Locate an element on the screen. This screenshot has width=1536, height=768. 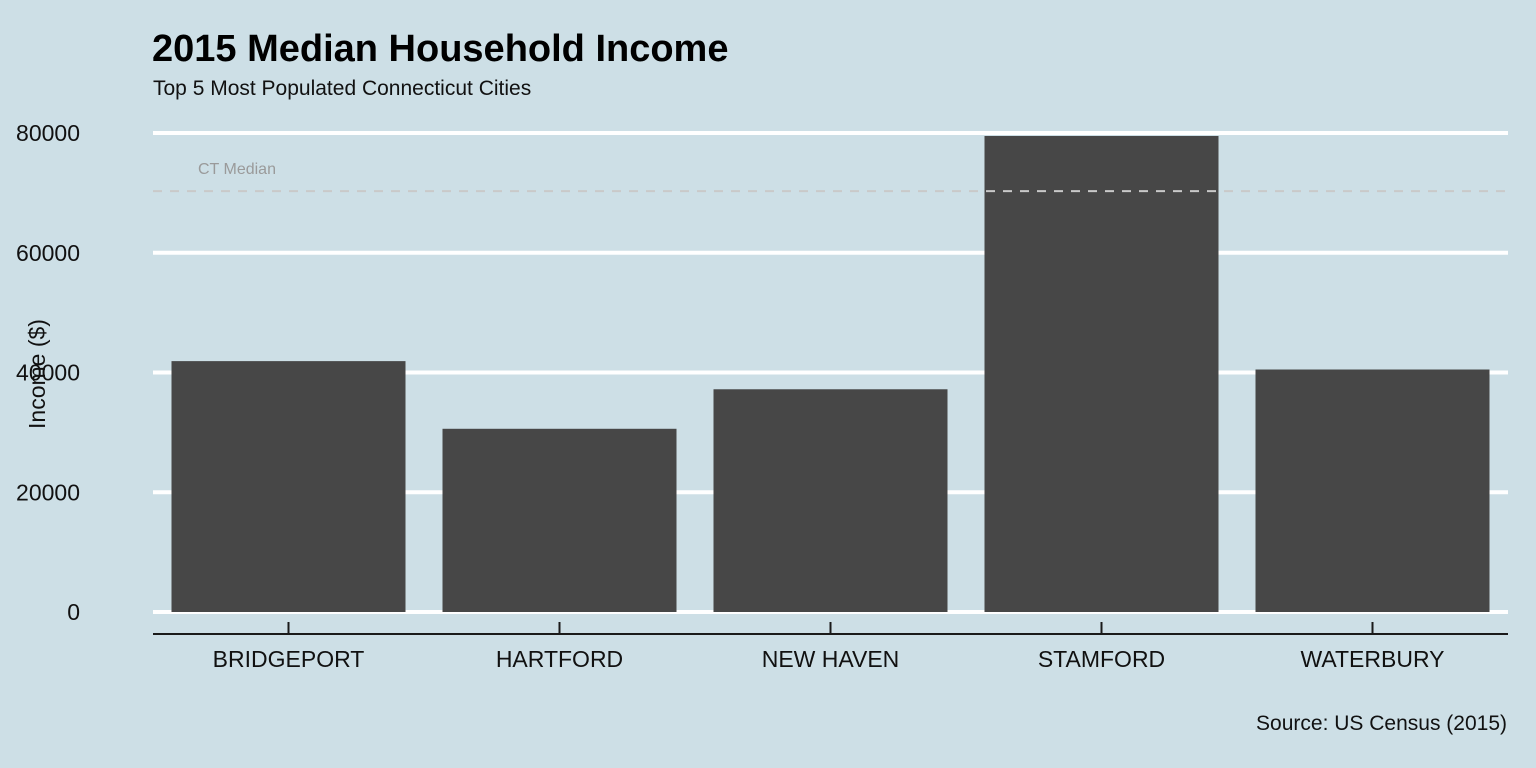
chart-subtitle: Top 5 Most Populated Connecticut Cities is located at coordinates (342, 88).